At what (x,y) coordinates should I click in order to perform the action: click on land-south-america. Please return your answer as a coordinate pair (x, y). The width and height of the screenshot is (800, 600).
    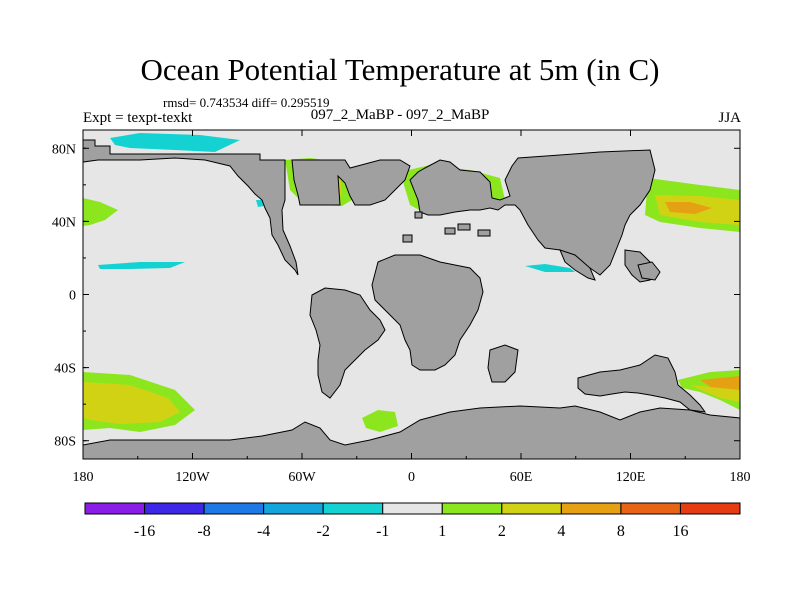
    Looking at the image, I should click on (347, 343).